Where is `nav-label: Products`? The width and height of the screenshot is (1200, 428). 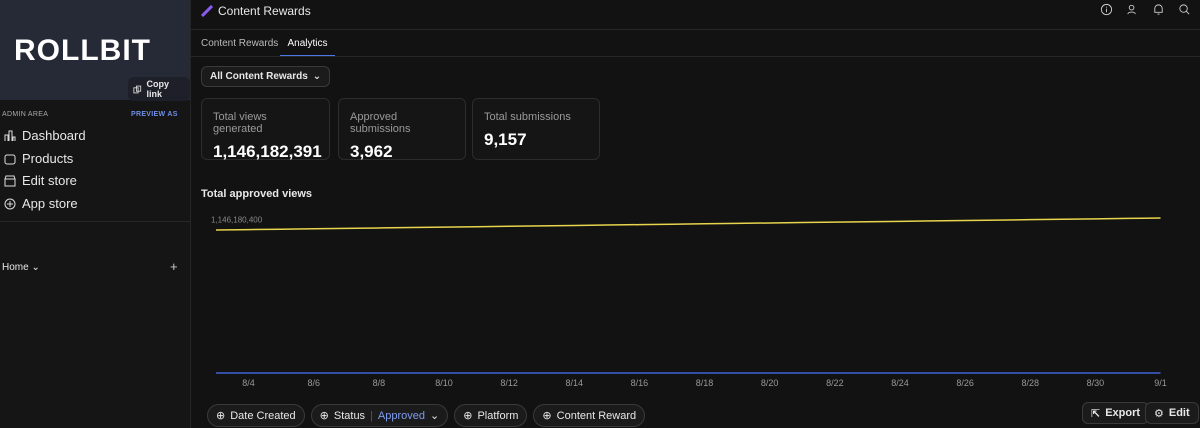
nav-label: Products is located at coordinates (48, 158).